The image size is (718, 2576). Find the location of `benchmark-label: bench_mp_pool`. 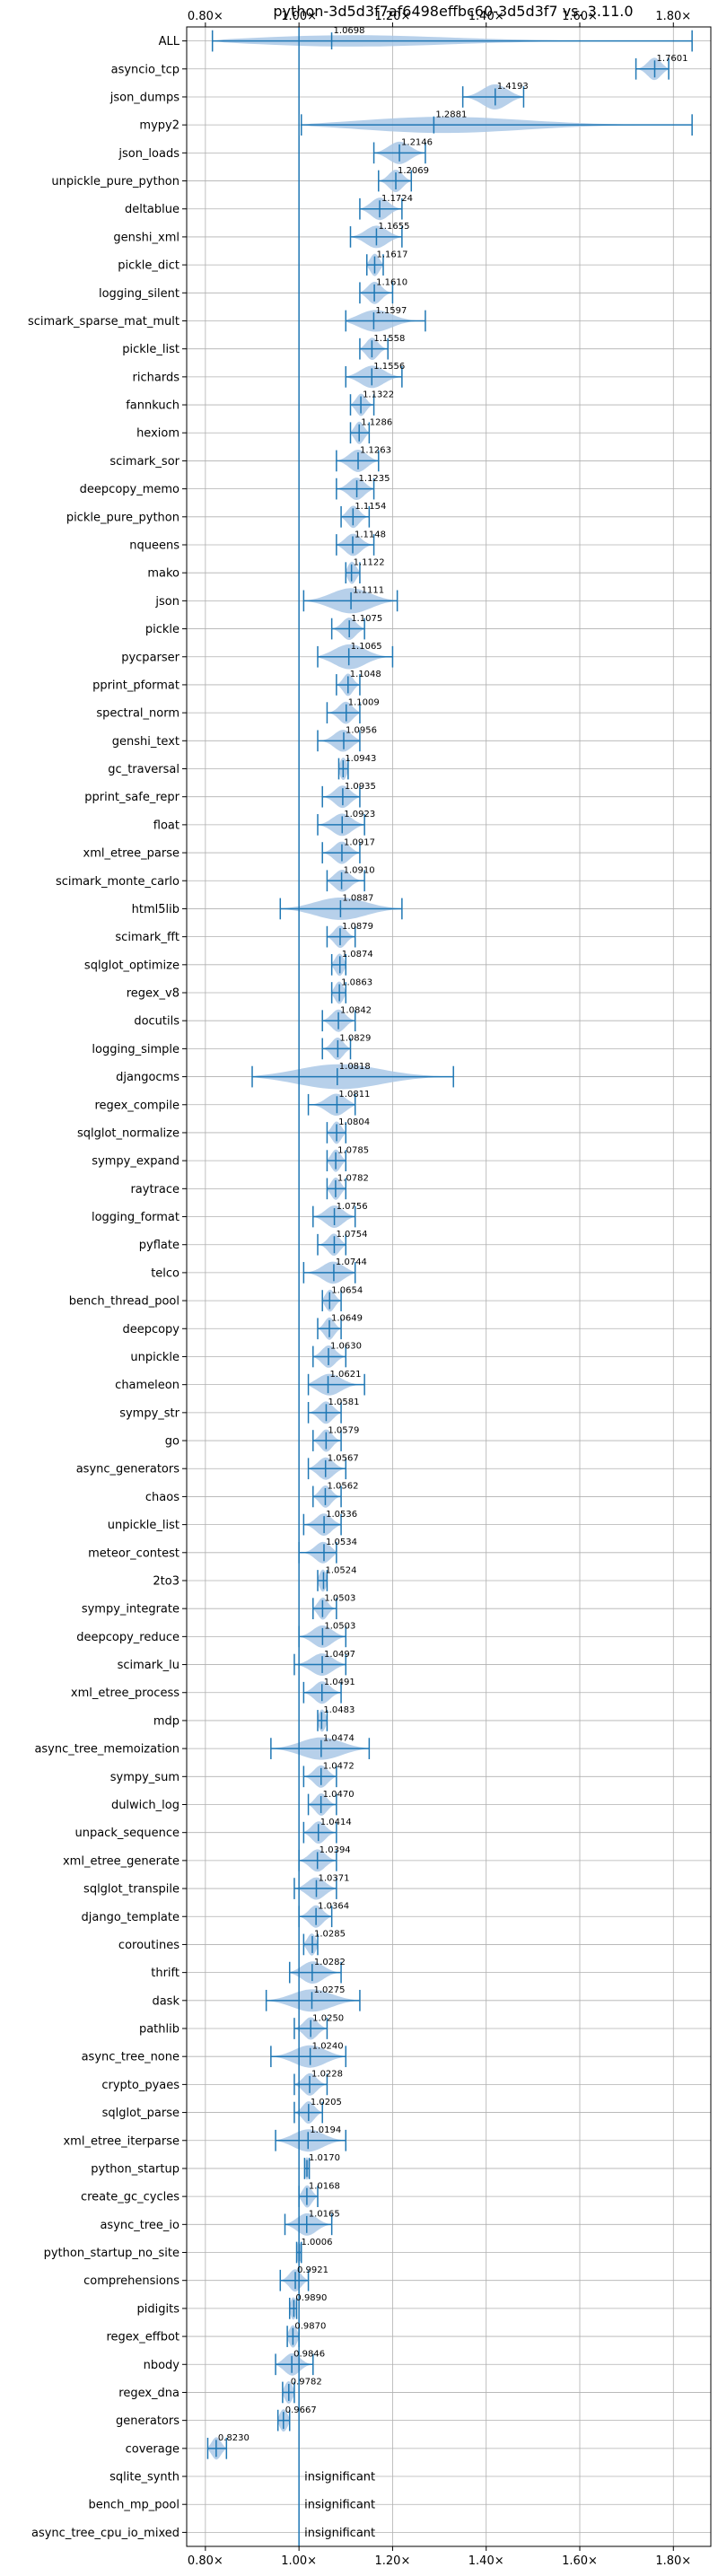

benchmark-label: bench_mp_pool is located at coordinates (134, 2505).